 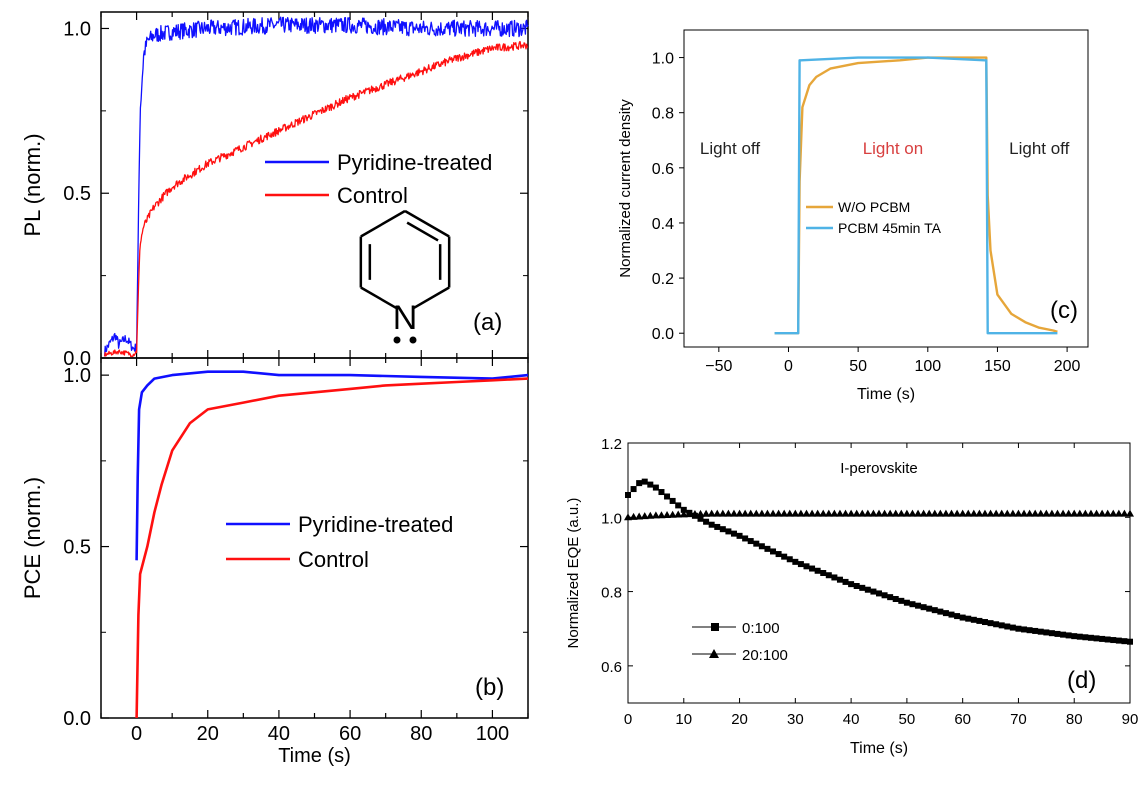 What do you see at coordinates (421, 734) in the screenshot?
I see `x-tick-label: 80` at bounding box center [421, 734].